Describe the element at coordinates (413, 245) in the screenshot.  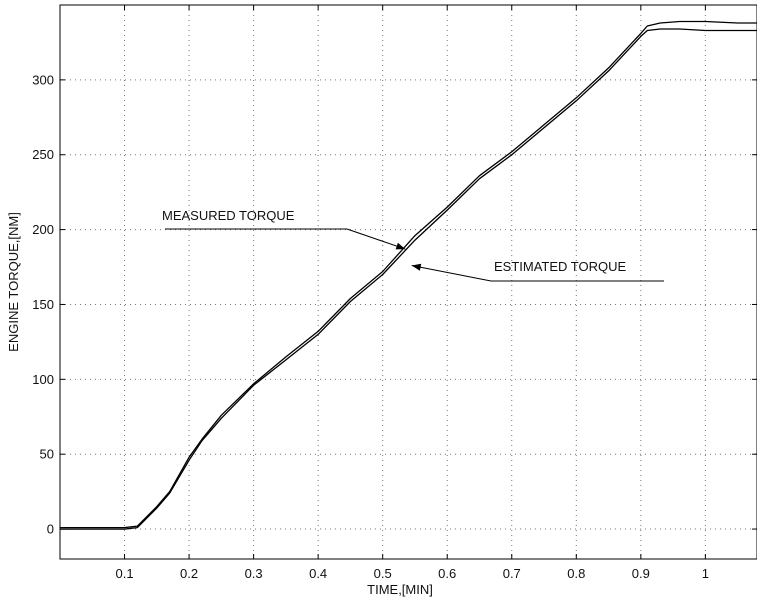
I see `annotations: MEASURED TORQUE ESTIMATED TORQUE` at that location.